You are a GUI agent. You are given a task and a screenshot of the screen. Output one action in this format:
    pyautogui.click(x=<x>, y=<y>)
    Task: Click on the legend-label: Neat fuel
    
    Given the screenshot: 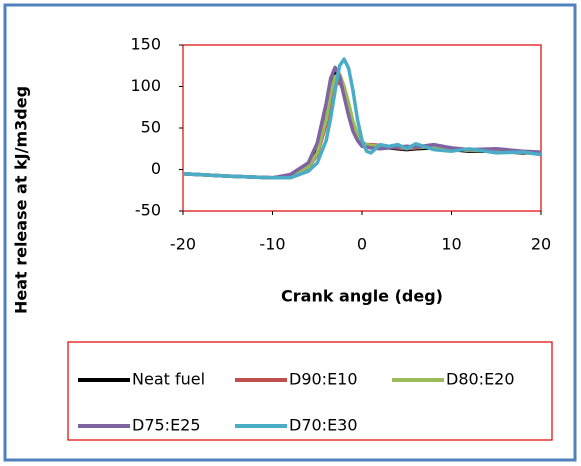 What is the action you would take?
    pyautogui.click(x=168, y=379)
    